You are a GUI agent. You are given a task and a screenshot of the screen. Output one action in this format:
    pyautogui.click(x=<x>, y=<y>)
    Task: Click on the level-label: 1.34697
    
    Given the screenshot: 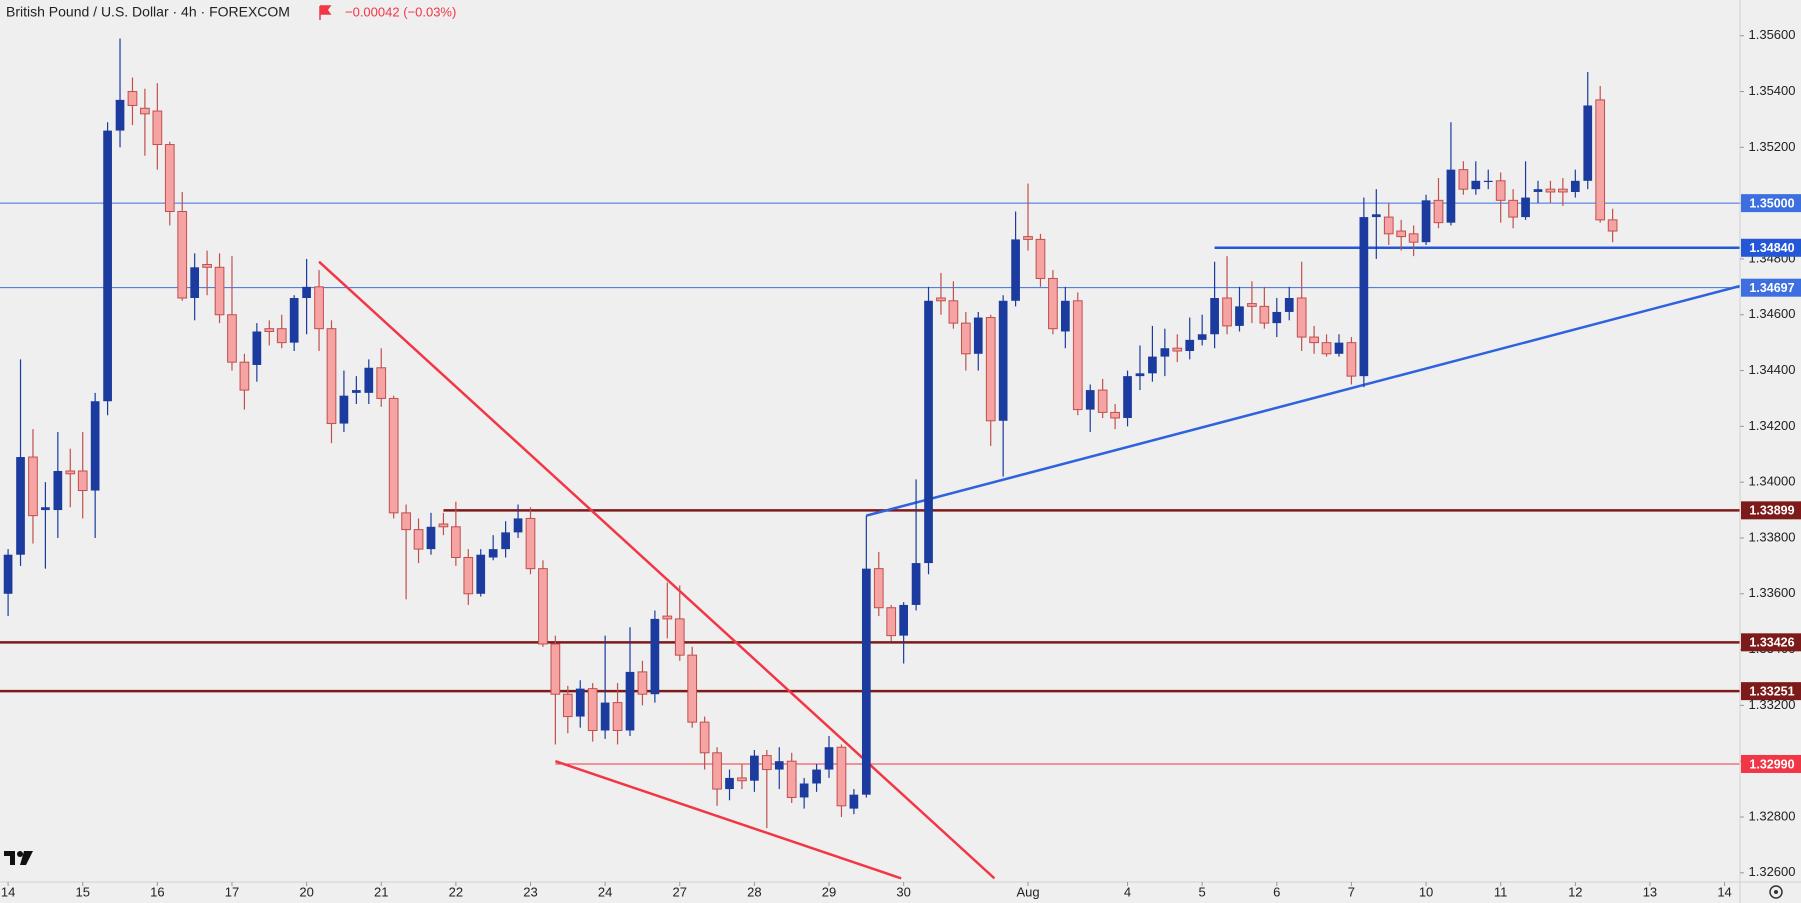 What is the action you would take?
    pyautogui.click(x=1771, y=288)
    